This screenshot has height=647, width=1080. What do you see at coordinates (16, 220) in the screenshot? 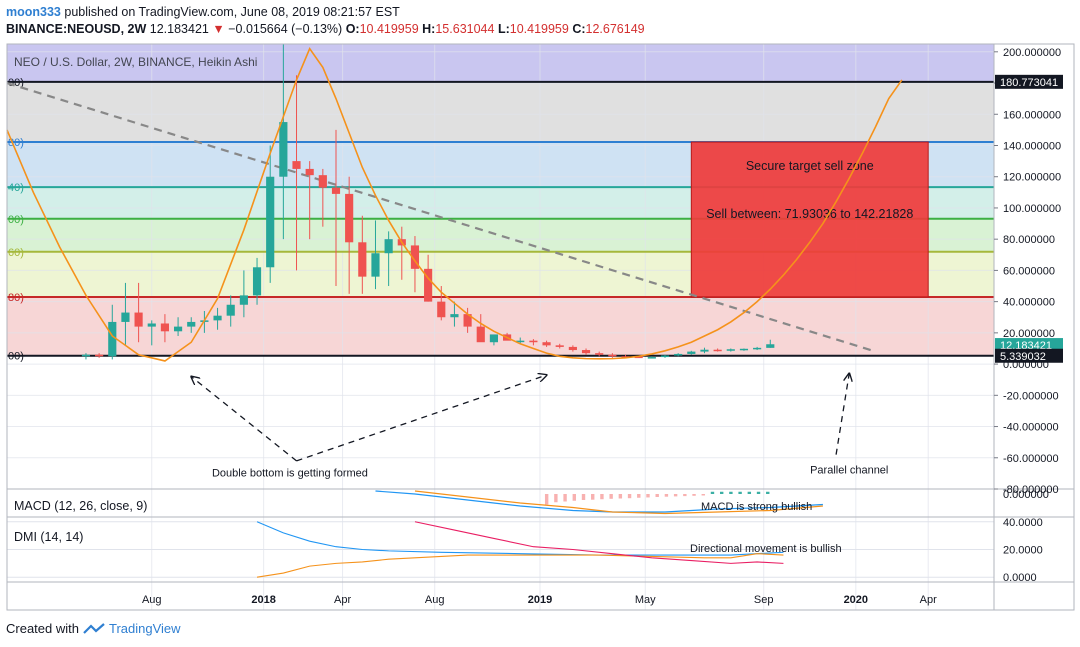
I see `fib-label-4: 00)` at bounding box center [16, 220].